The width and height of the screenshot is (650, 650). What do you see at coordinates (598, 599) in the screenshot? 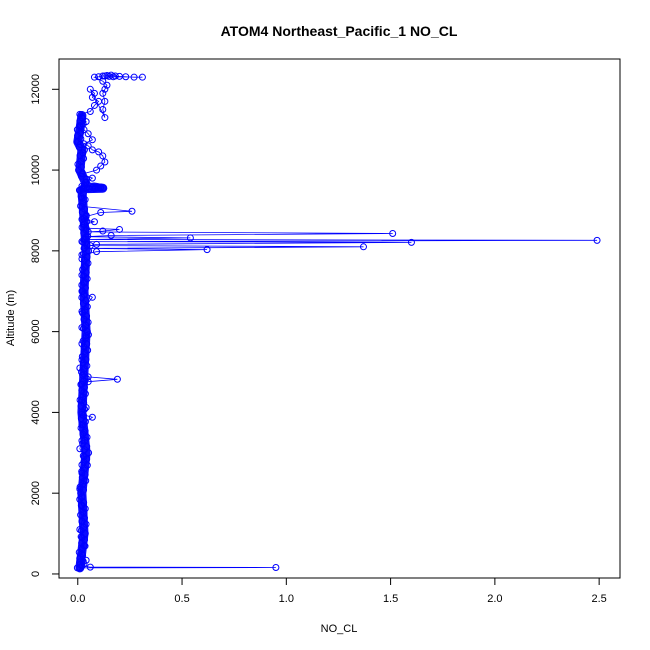
I see `x-tick-label: 2.5` at bounding box center [598, 599].